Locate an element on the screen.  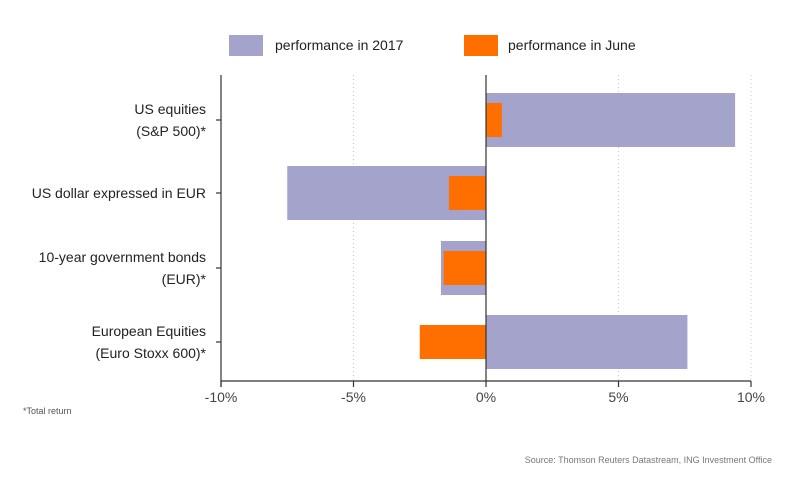
category-label: US equities is located at coordinates (170, 109).